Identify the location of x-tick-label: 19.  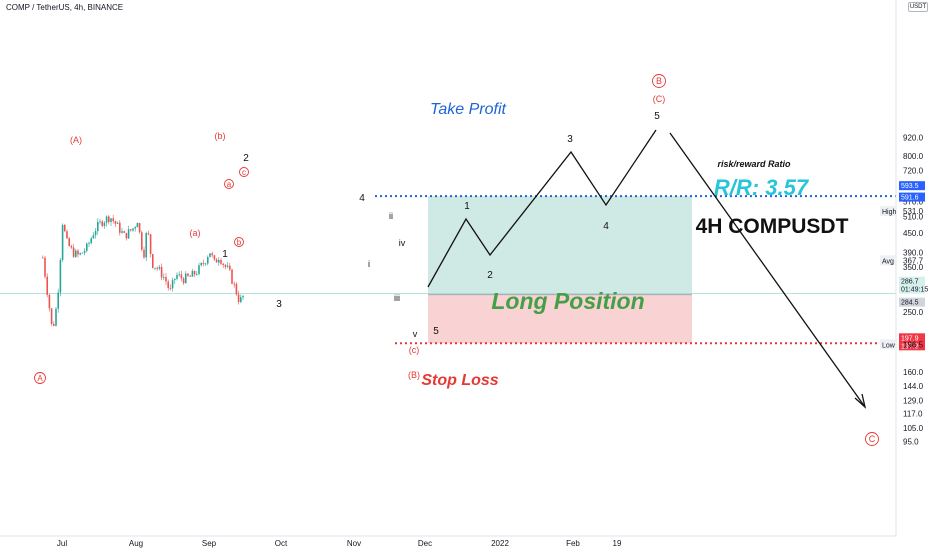
(617, 543).